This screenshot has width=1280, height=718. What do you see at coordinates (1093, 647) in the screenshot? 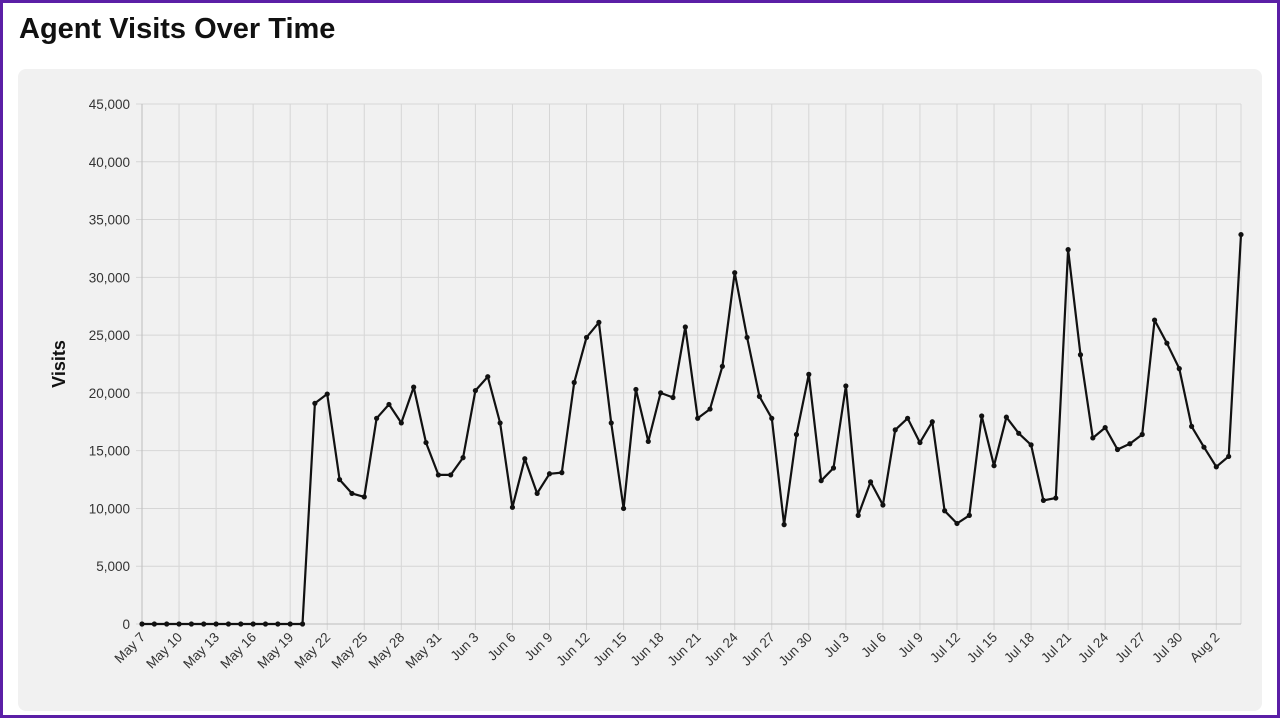
I see `x-tick-label: Jul 24` at bounding box center [1093, 647].